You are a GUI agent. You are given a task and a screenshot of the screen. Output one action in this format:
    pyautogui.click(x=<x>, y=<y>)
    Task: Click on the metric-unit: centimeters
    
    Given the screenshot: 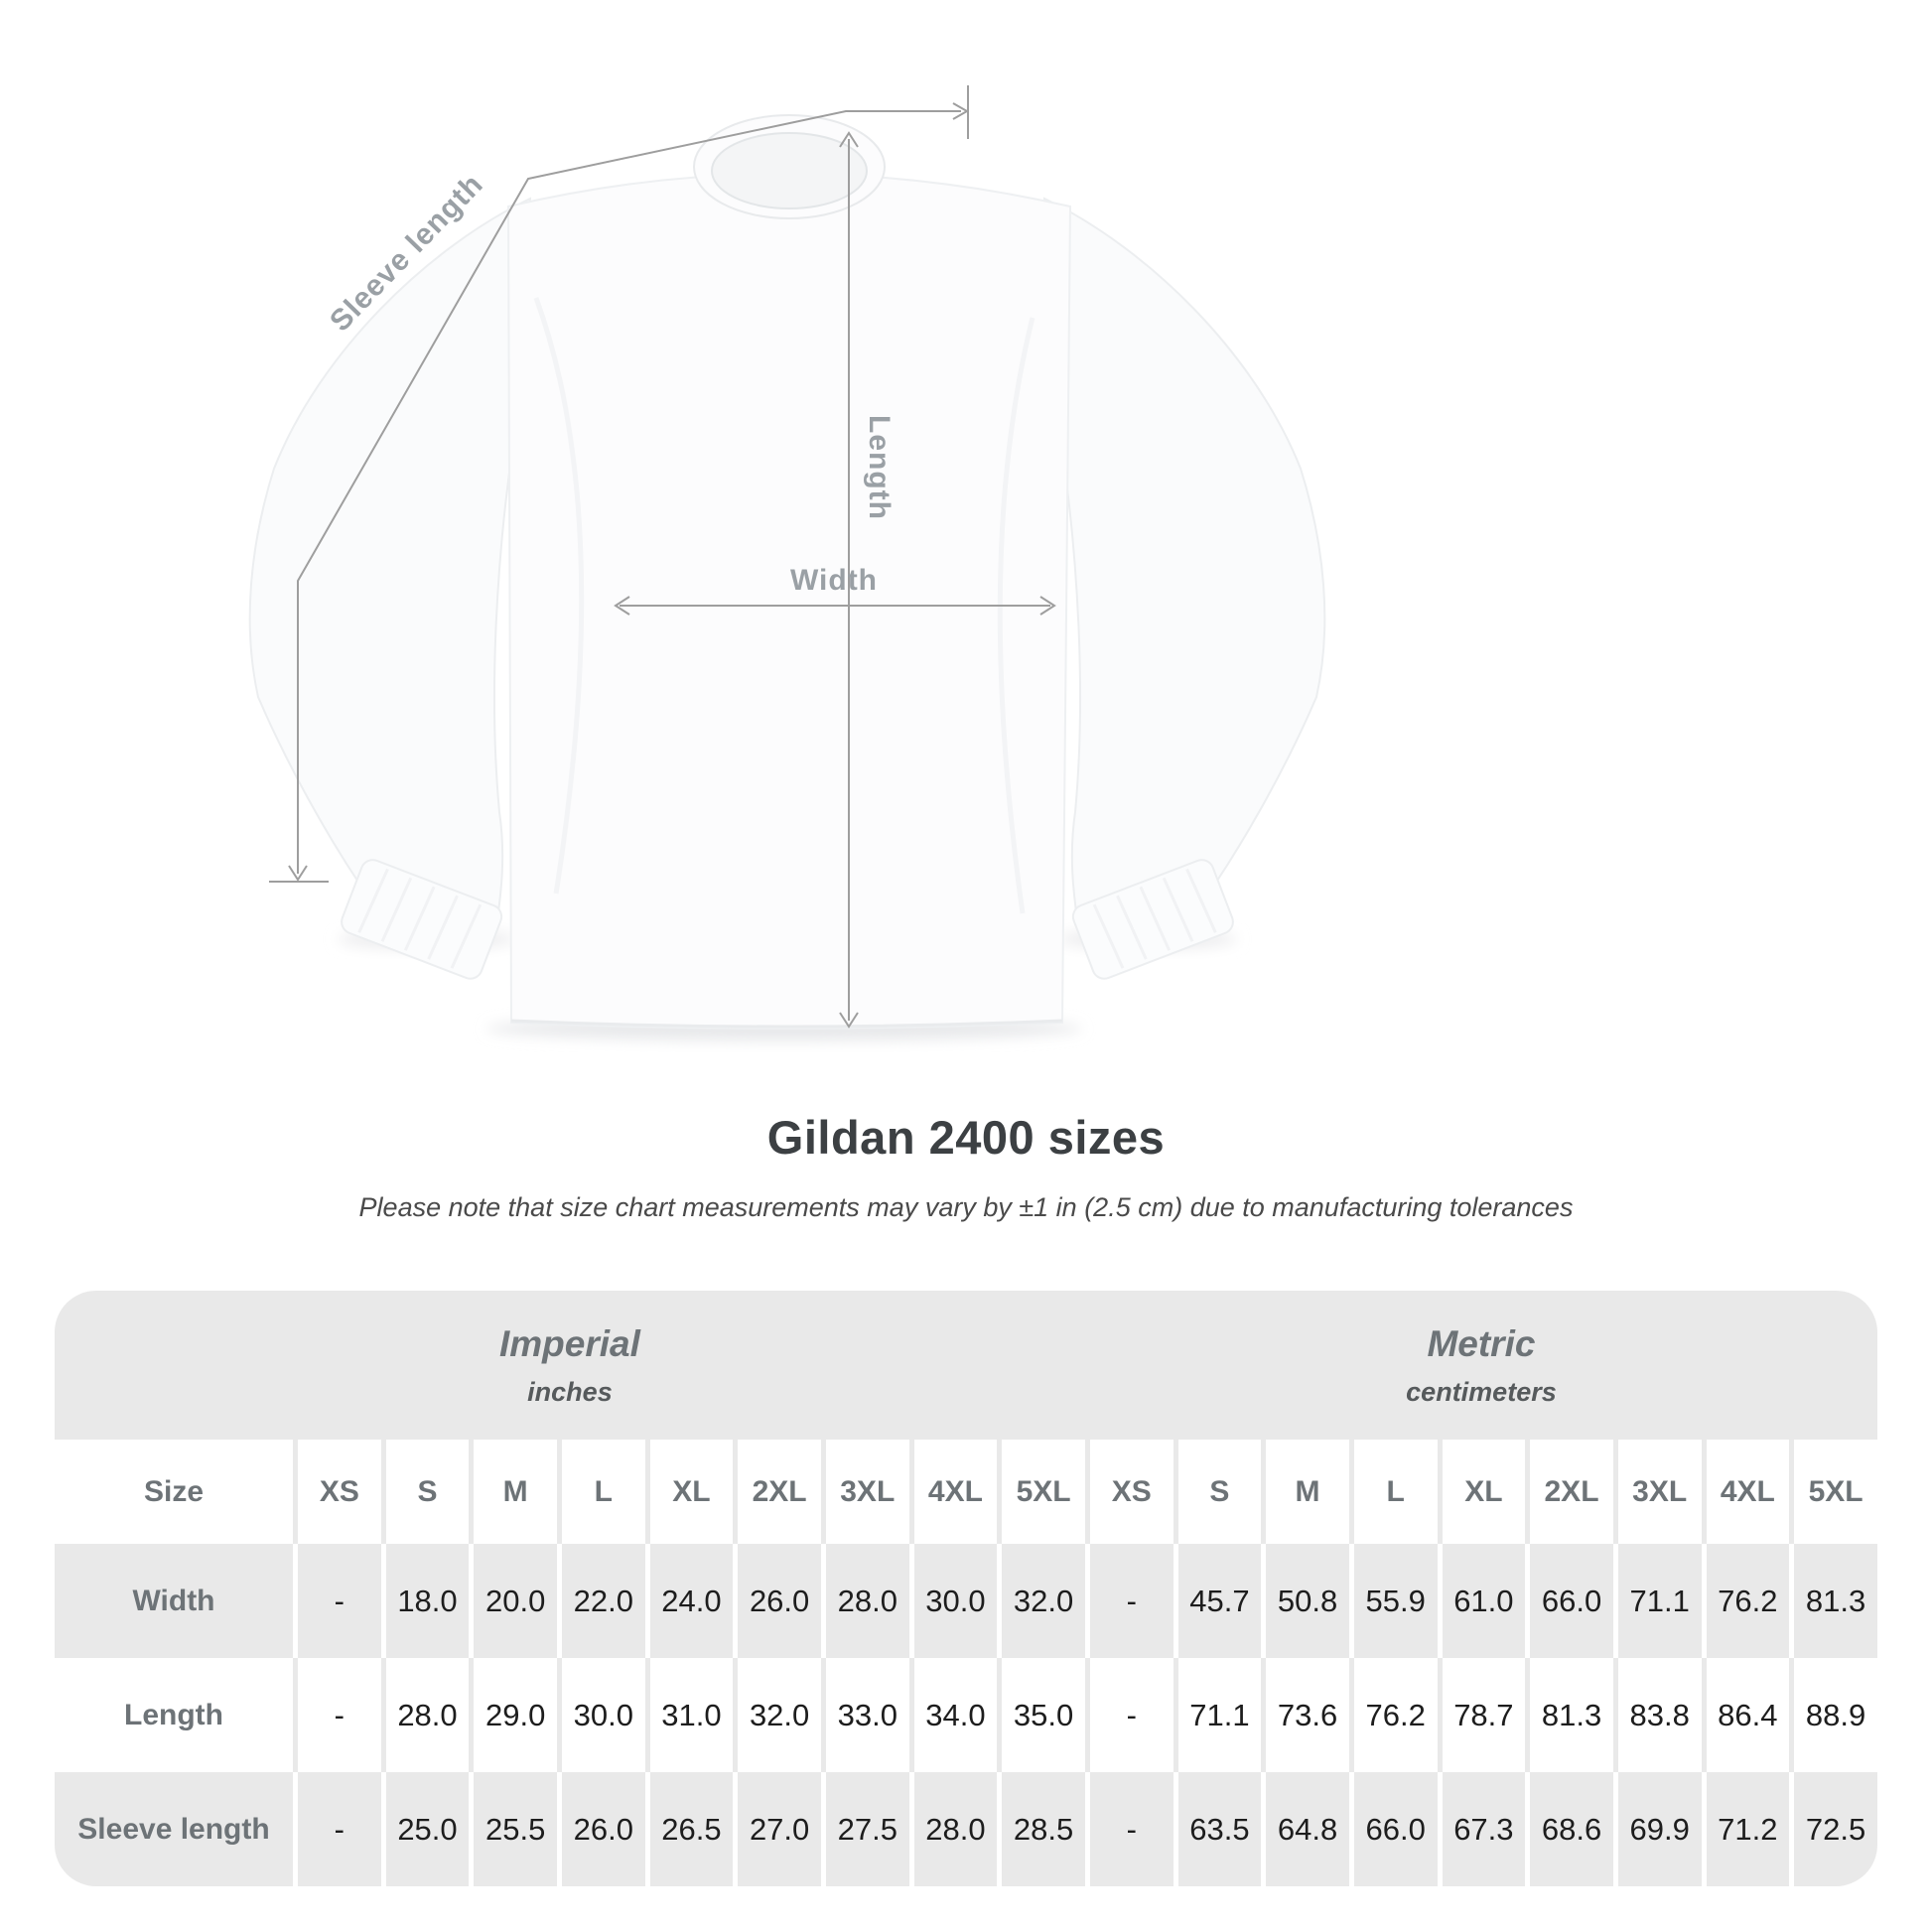 What is the action you would take?
    pyautogui.click(x=1481, y=1392)
    